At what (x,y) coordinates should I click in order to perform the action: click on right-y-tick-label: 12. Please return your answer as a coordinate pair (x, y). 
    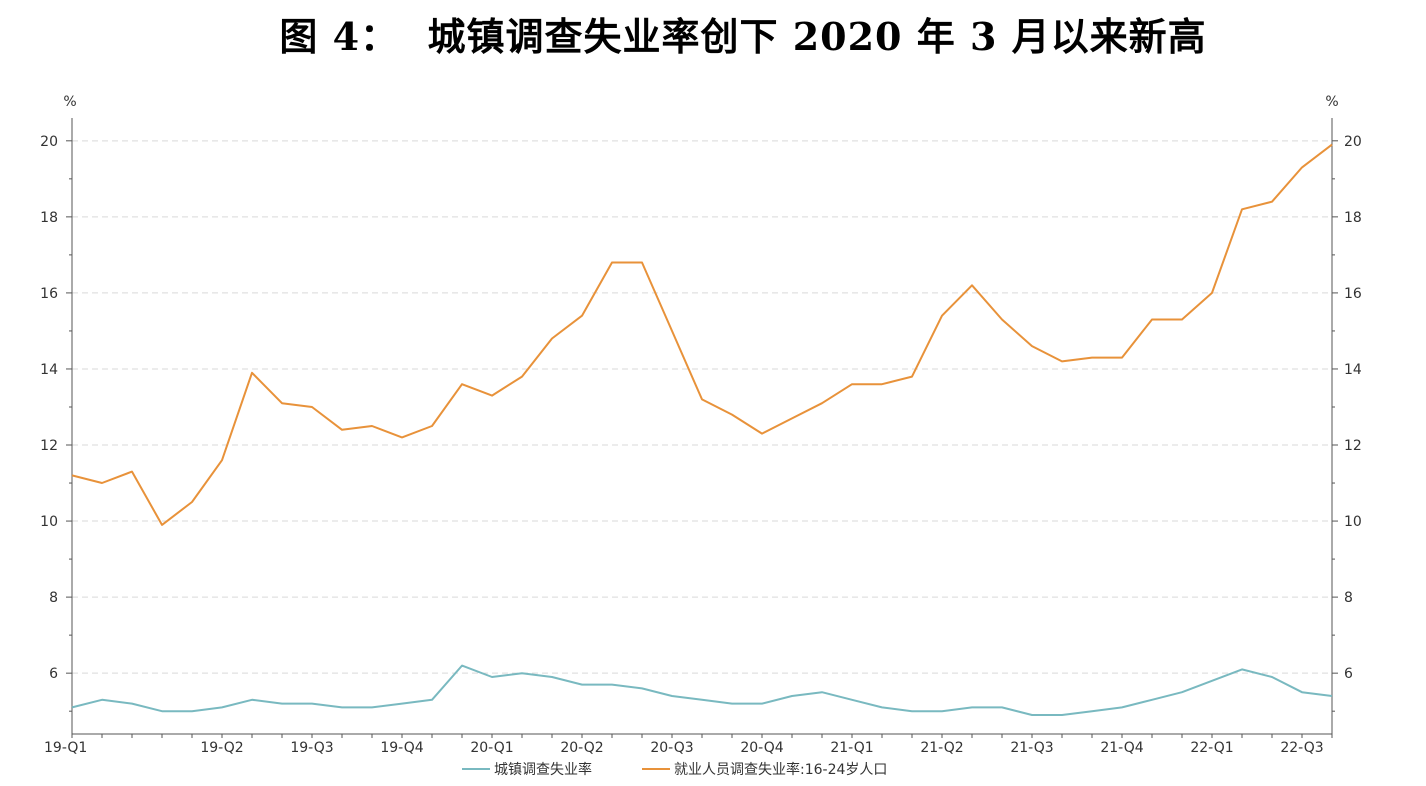
    Looking at the image, I should click on (1353, 446).